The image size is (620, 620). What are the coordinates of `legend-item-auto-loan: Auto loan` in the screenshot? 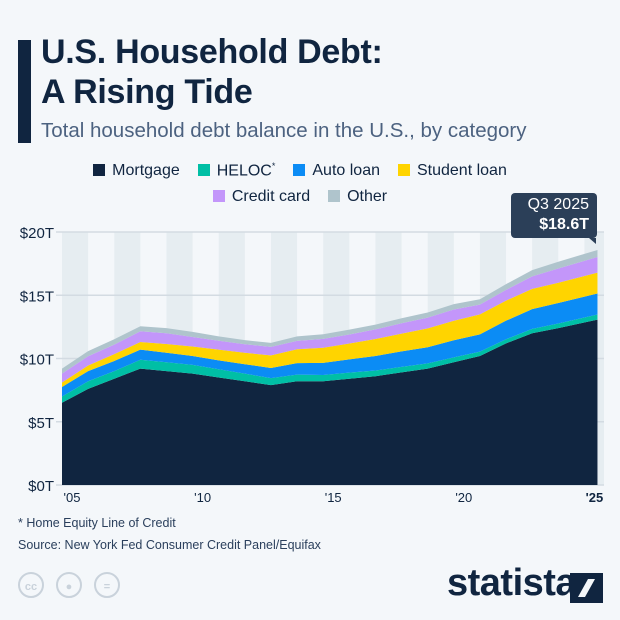 It's located at (336, 171).